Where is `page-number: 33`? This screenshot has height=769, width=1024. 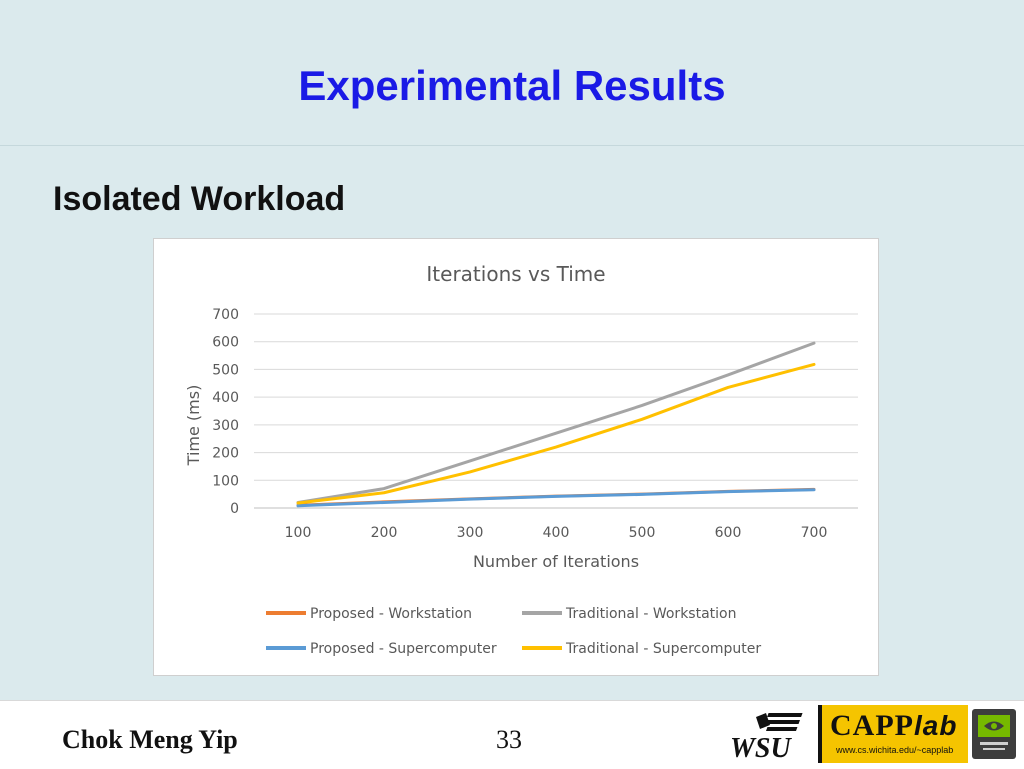
page-number: 33 is located at coordinates (509, 739).